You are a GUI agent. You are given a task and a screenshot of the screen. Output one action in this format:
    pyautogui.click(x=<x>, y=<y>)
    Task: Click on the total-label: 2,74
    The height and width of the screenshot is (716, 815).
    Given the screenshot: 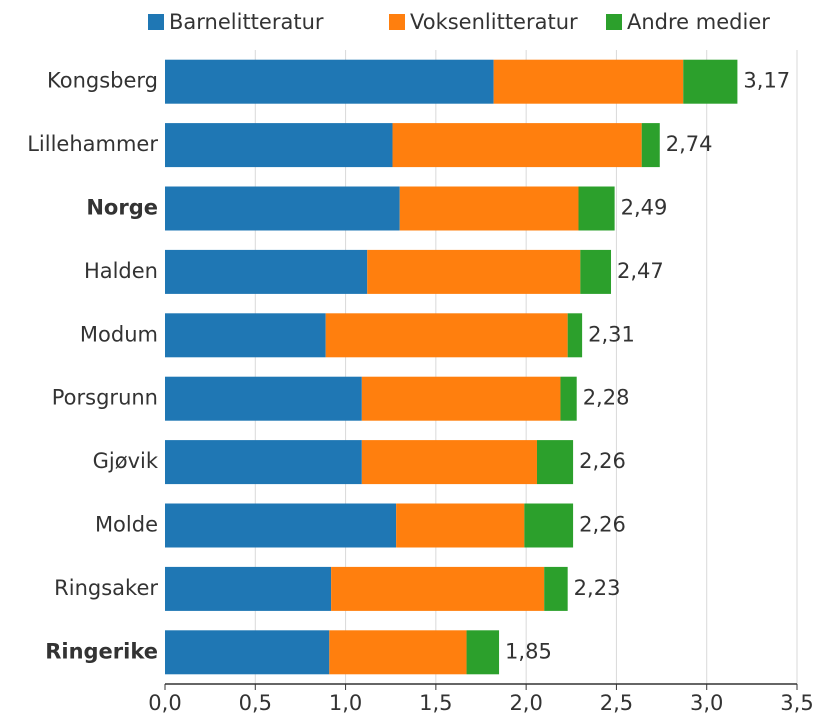 What is the action you would take?
    pyautogui.click(x=689, y=144)
    